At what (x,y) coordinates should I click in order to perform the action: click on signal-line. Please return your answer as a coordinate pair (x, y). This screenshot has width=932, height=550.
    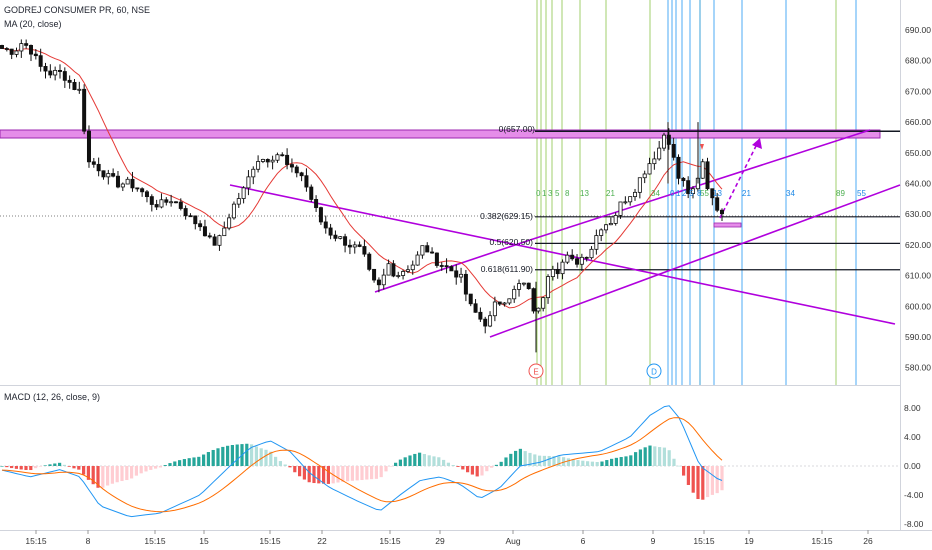
    Looking at the image, I should click on (362, 465).